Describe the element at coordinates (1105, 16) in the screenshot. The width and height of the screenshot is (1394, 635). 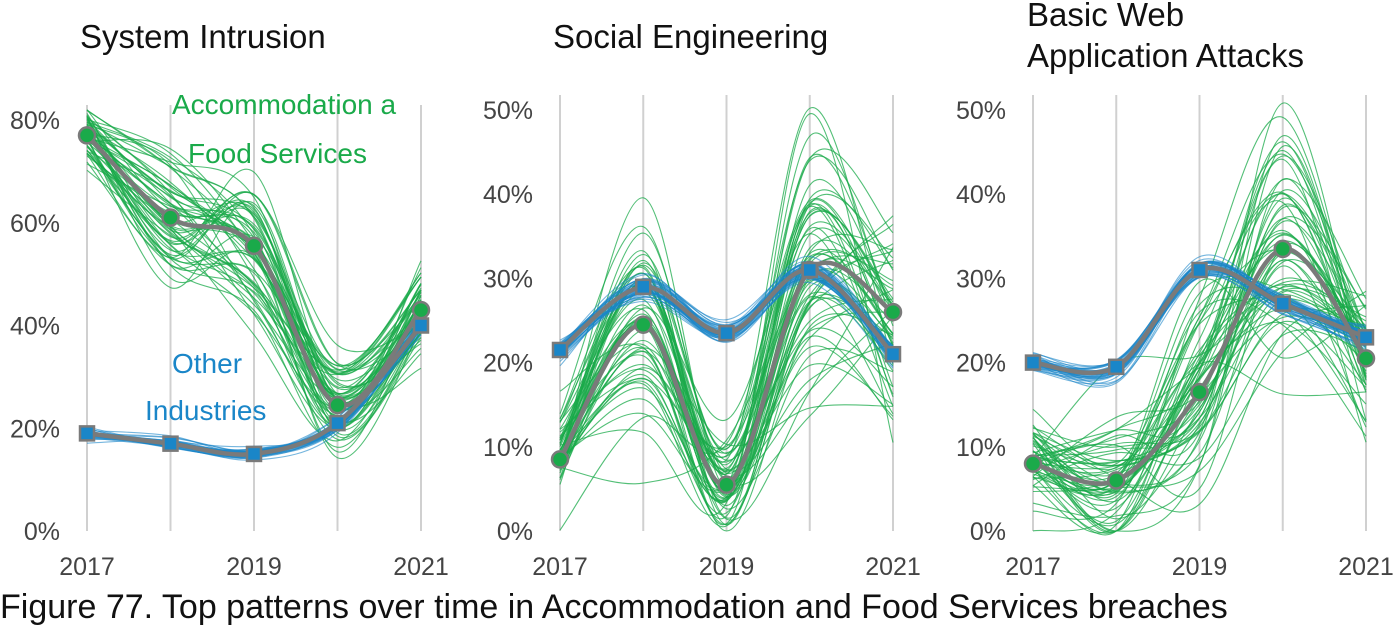
I see `panel-3-title: Basic Web` at that location.